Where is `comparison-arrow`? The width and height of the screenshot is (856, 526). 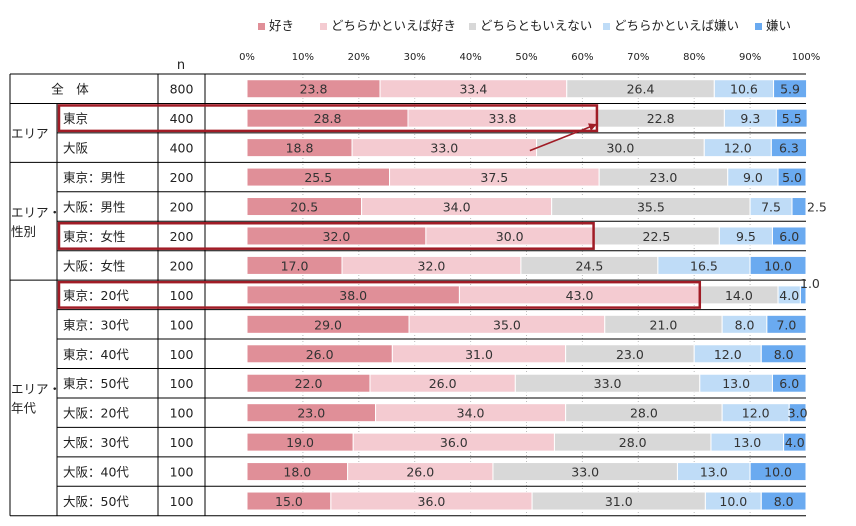 comparison-arrow is located at coordinates (563, 137).